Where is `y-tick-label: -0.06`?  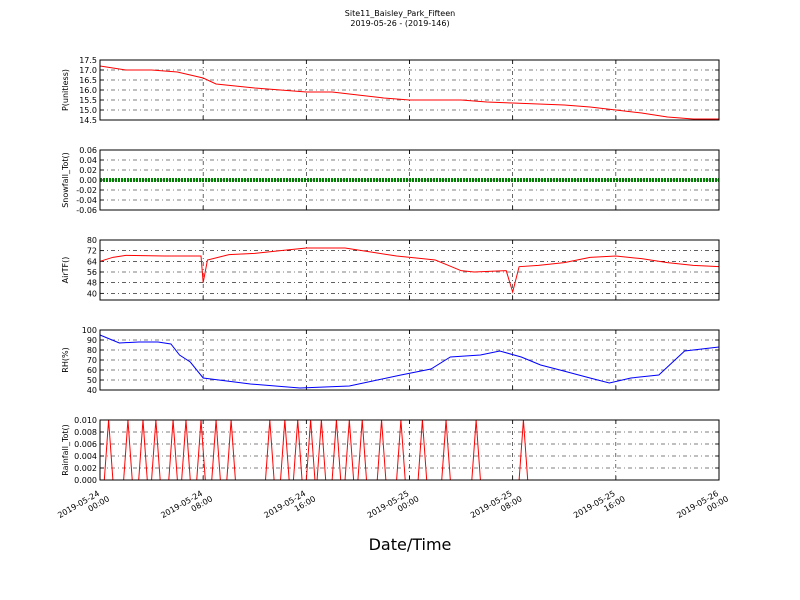 y-tick-label: -0.06 is located at coordinates (86, 210).